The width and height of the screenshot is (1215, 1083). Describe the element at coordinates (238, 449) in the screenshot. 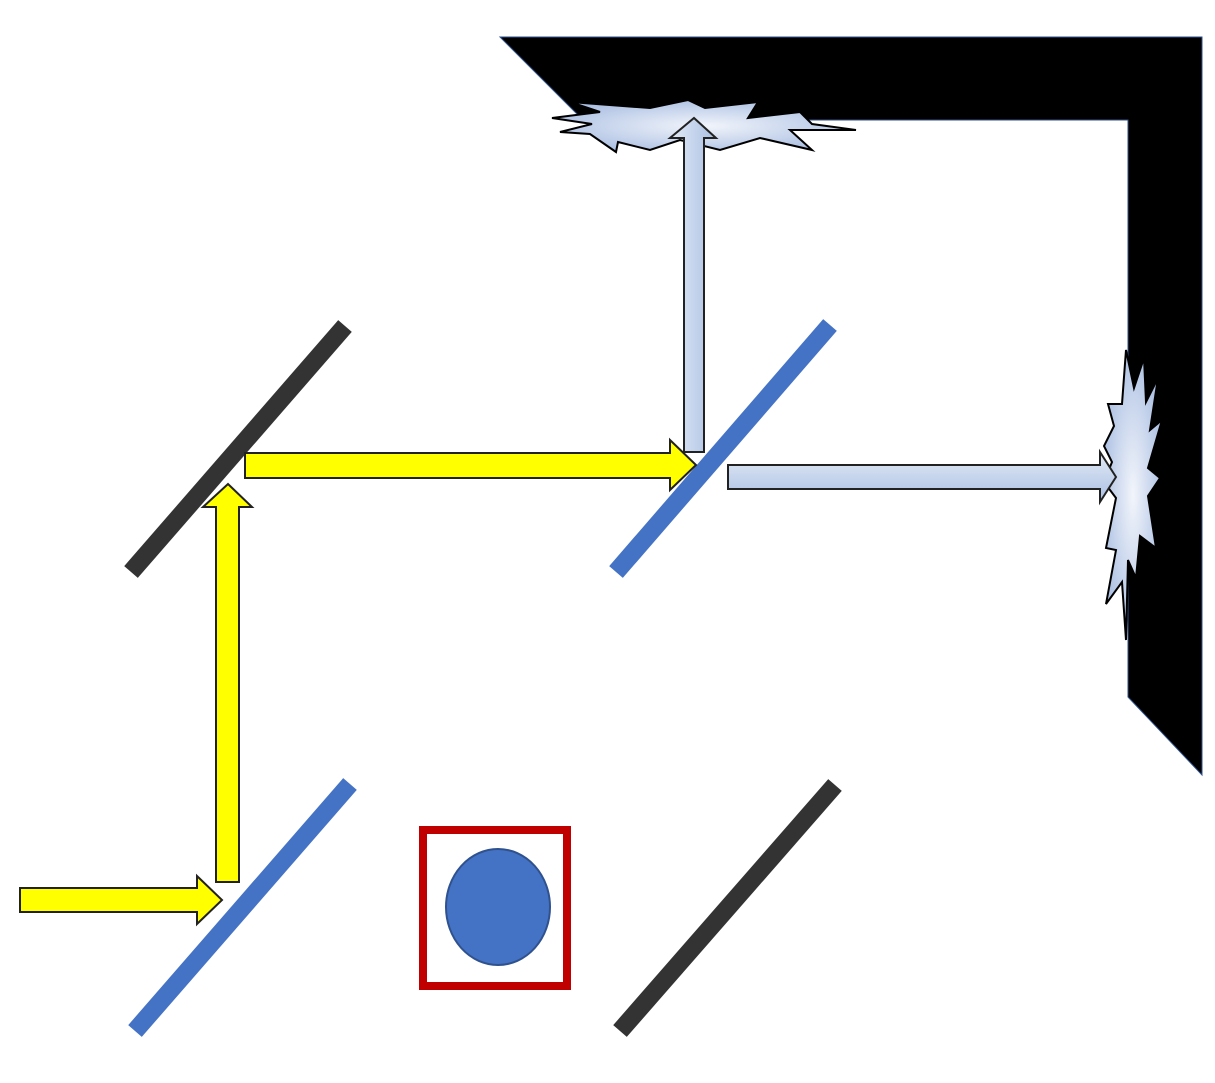

I see `upper-left-mirror` at that location.